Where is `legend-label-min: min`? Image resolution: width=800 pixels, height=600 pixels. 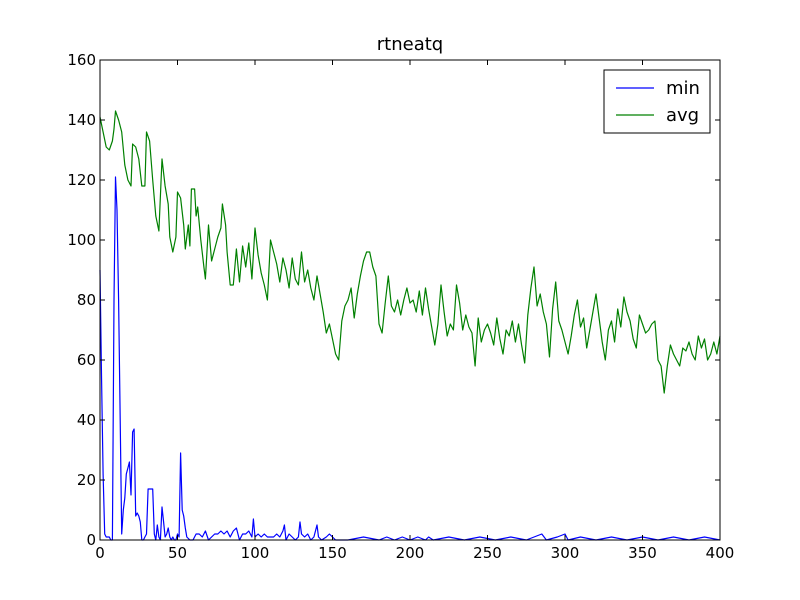
legend-label-min: min is located at coordinates (683, 88).